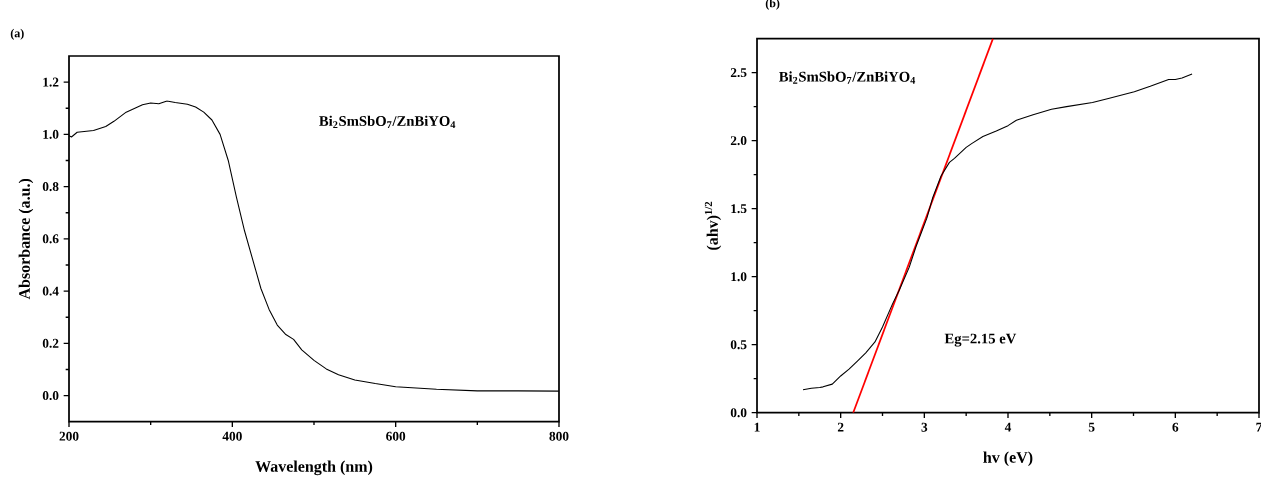  Describe the element at coordinates (559, 436) in the screenshot. I see `x-tick-label: 800` at that location.